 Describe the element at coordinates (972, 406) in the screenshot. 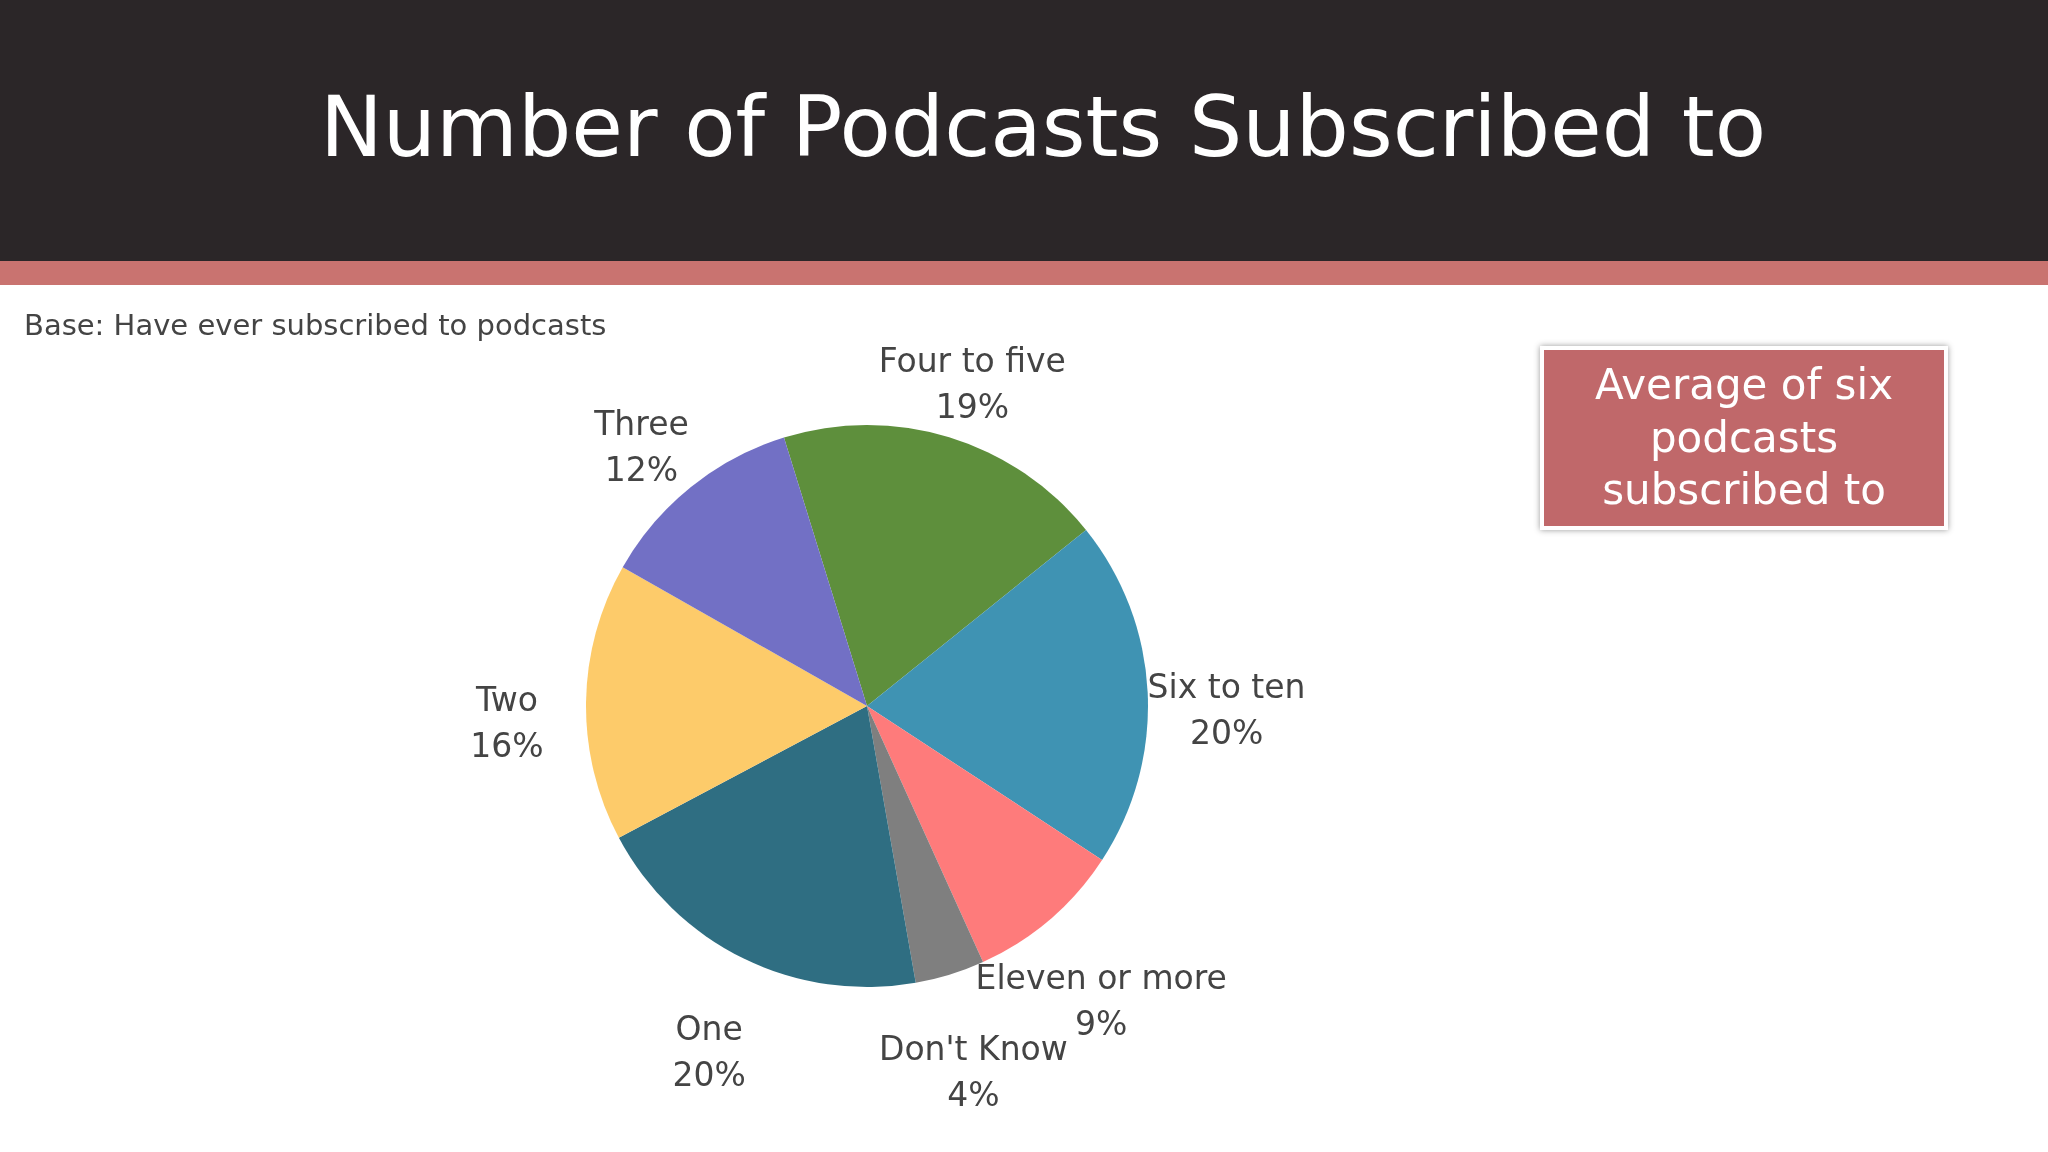

I see `data-label: 19%` at that location.